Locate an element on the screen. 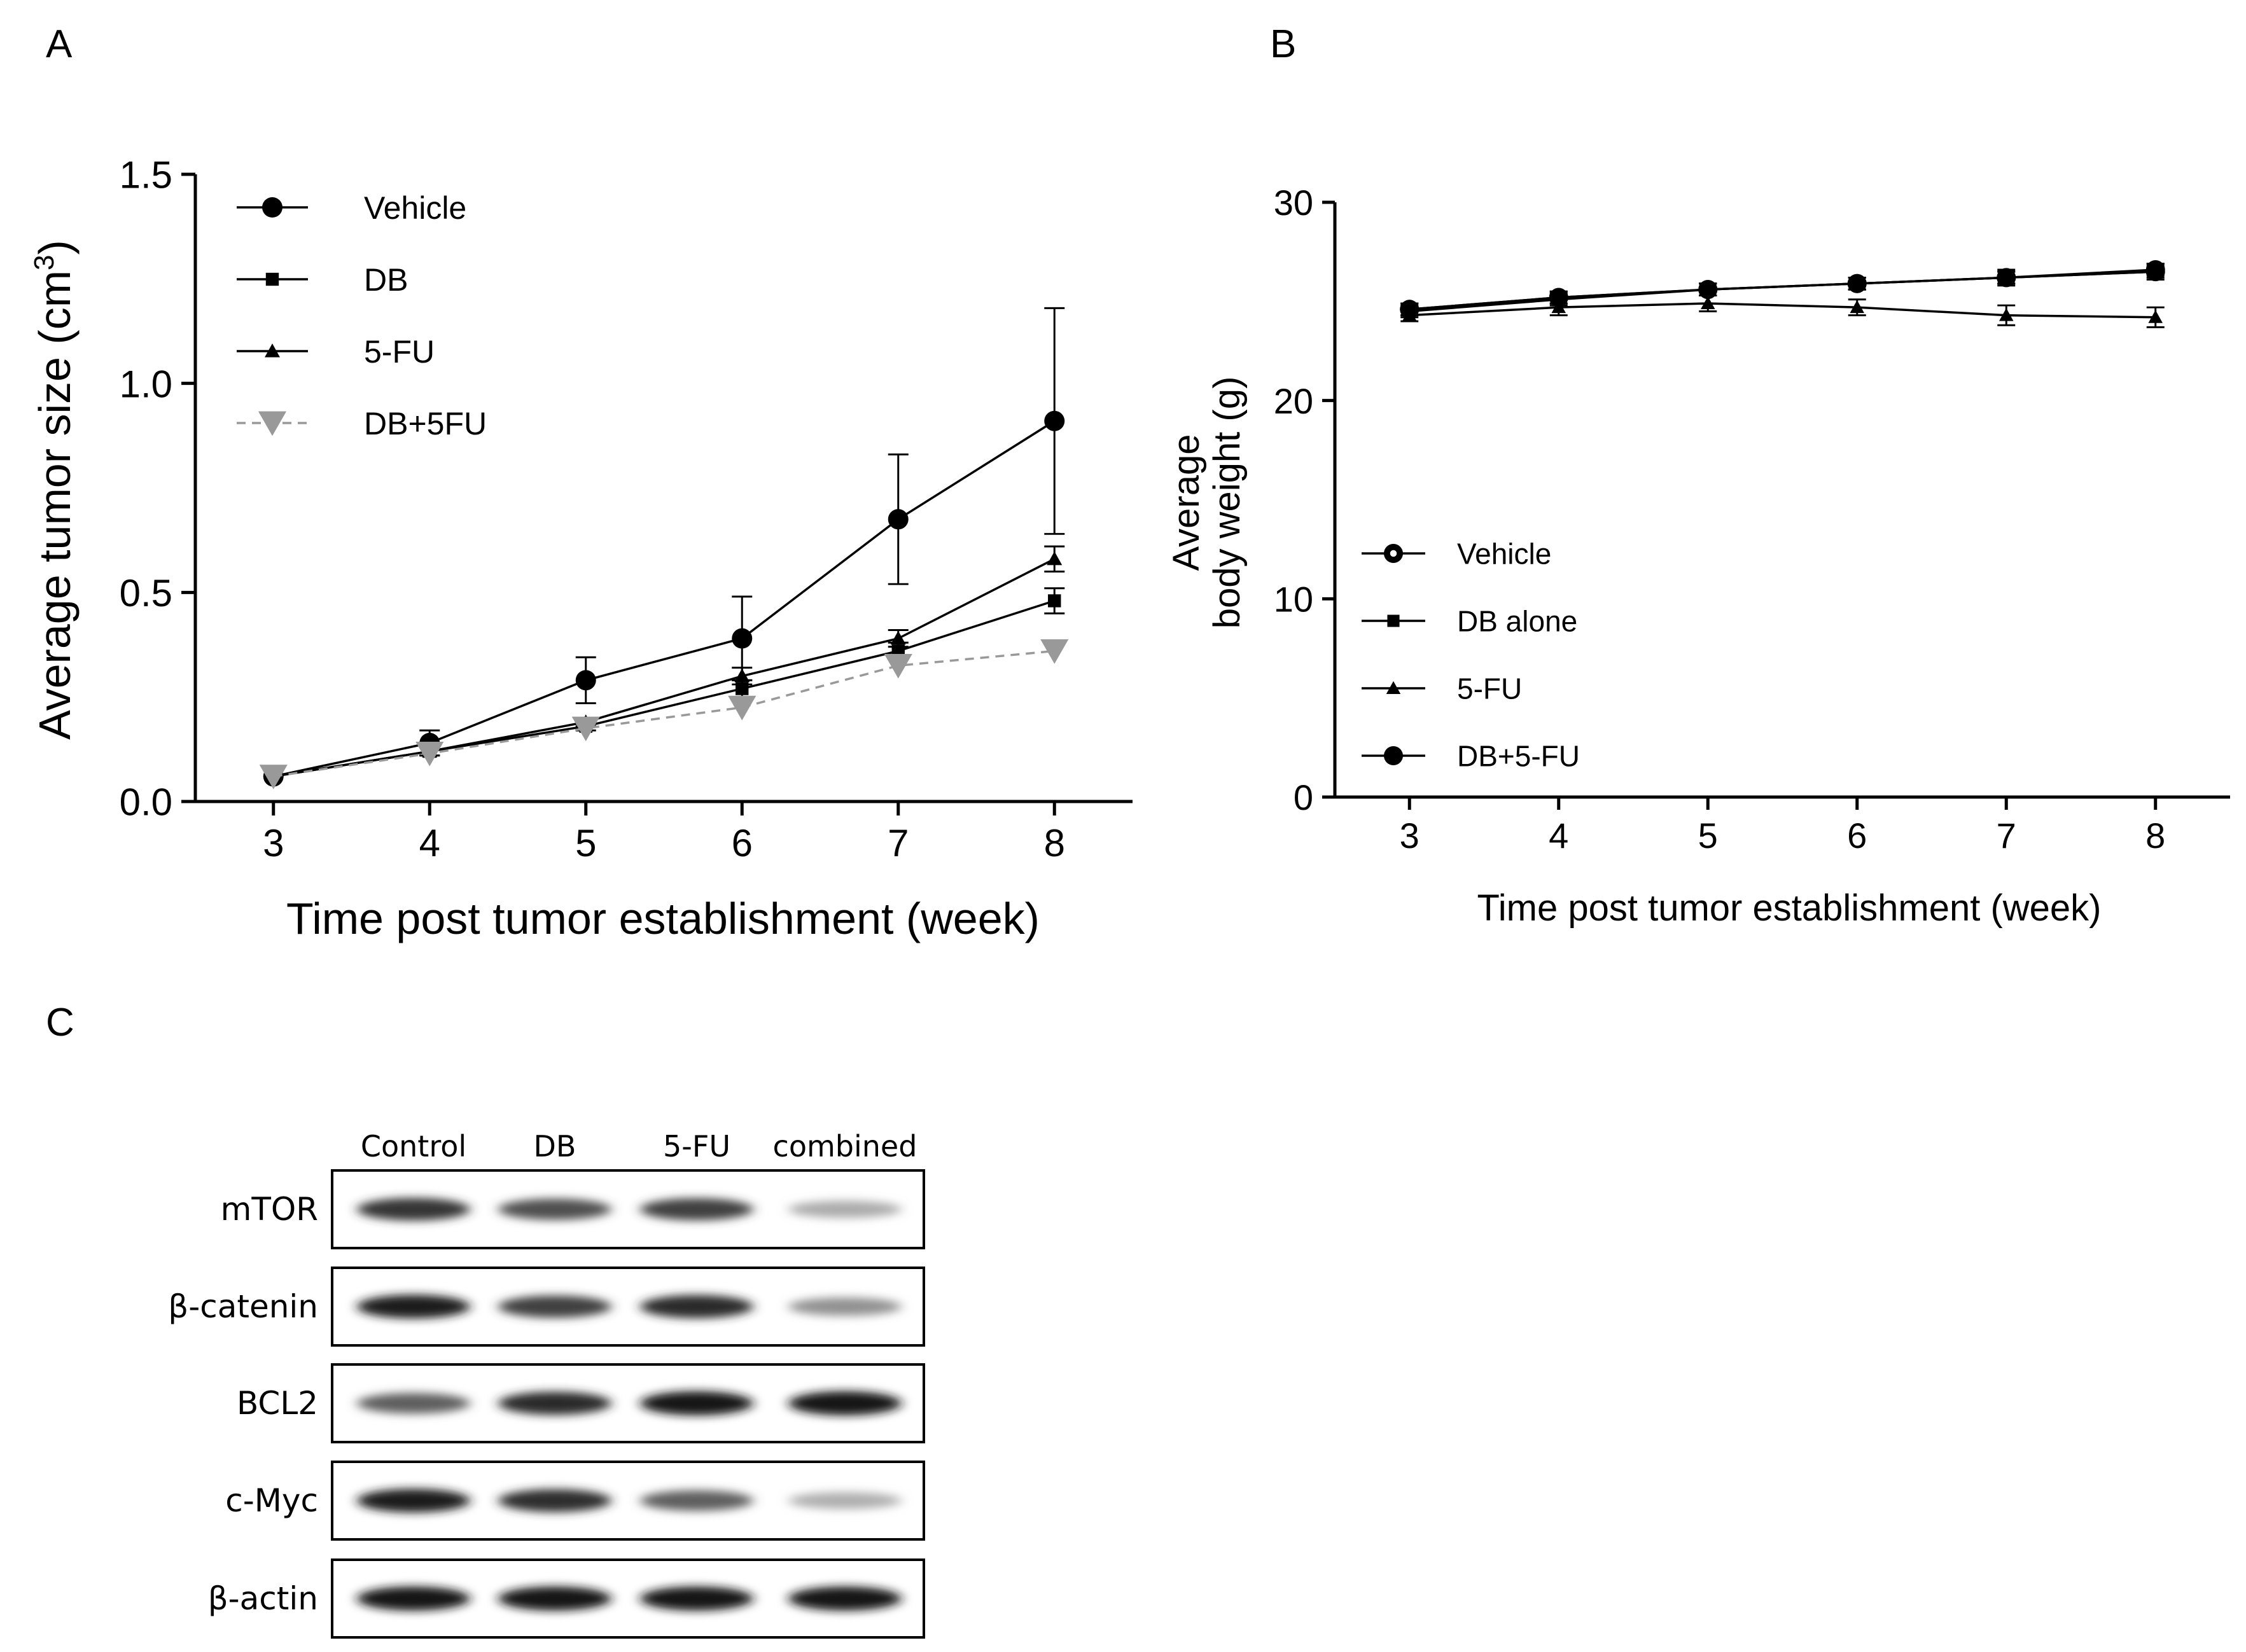 This screenshot has height=1652, width=2246. data-point-db-shape is located at coordinates (1054, 600).